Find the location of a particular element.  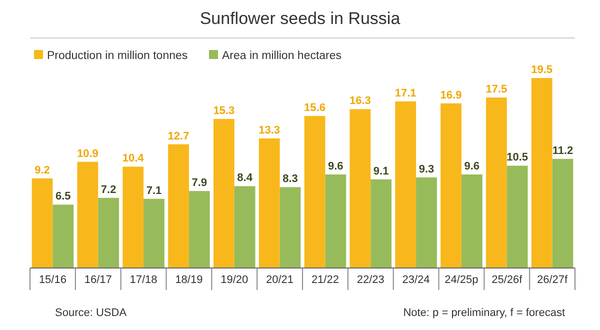

x-tick-label: 26/27f is located at coordinates (552, 280).